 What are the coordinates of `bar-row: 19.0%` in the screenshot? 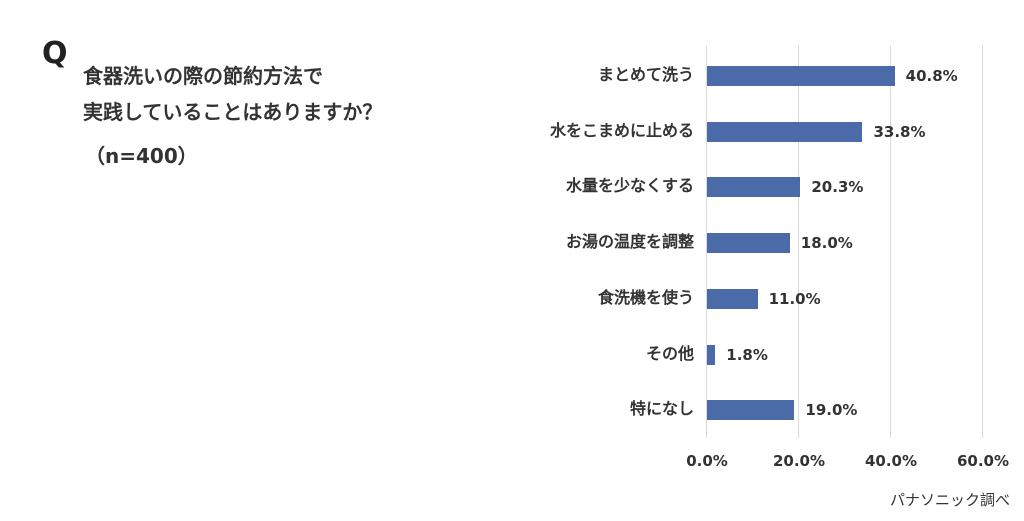 It's located at (844, 410).